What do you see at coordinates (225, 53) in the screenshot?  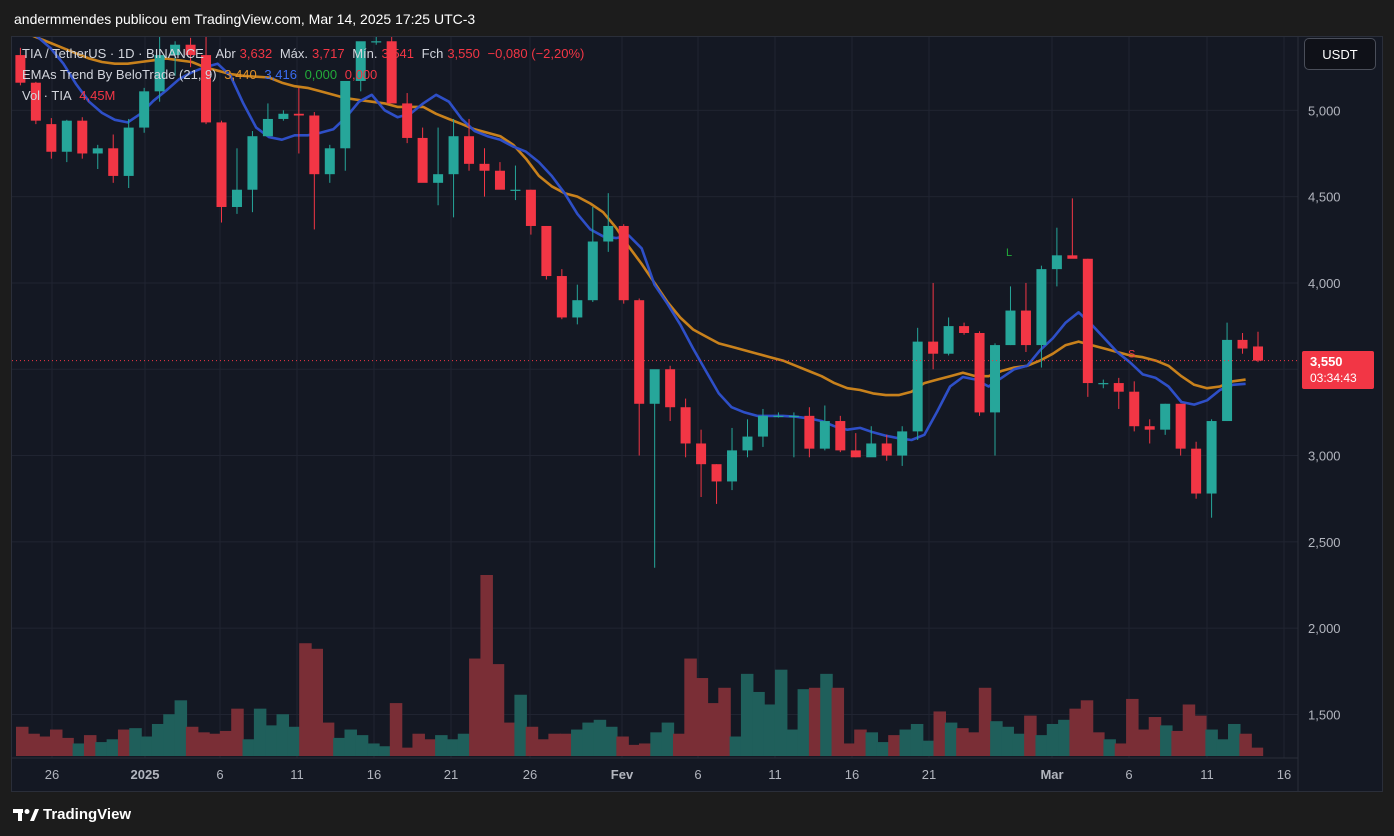 I see `open-label: Abr` at bounding box center [225, 53].